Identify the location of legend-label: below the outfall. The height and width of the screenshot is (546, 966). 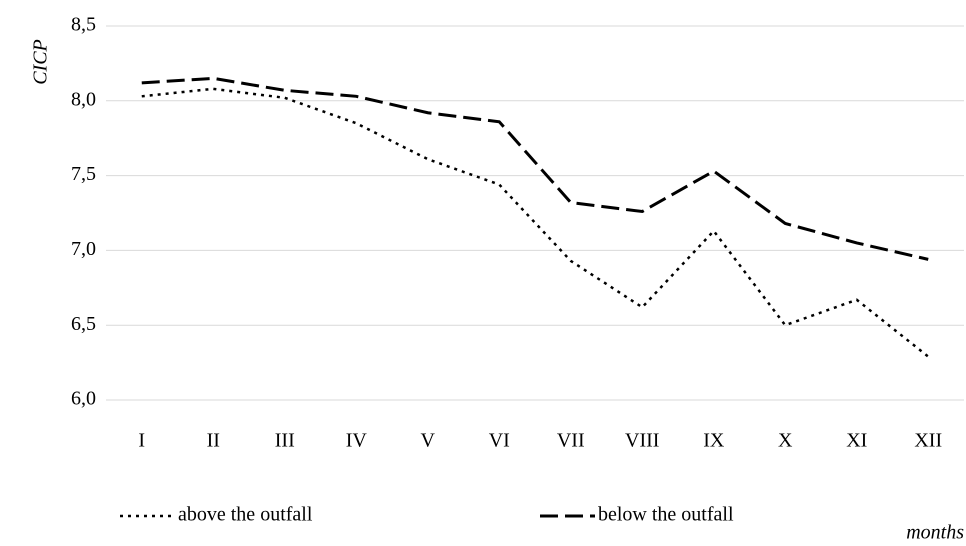
(666, 515).